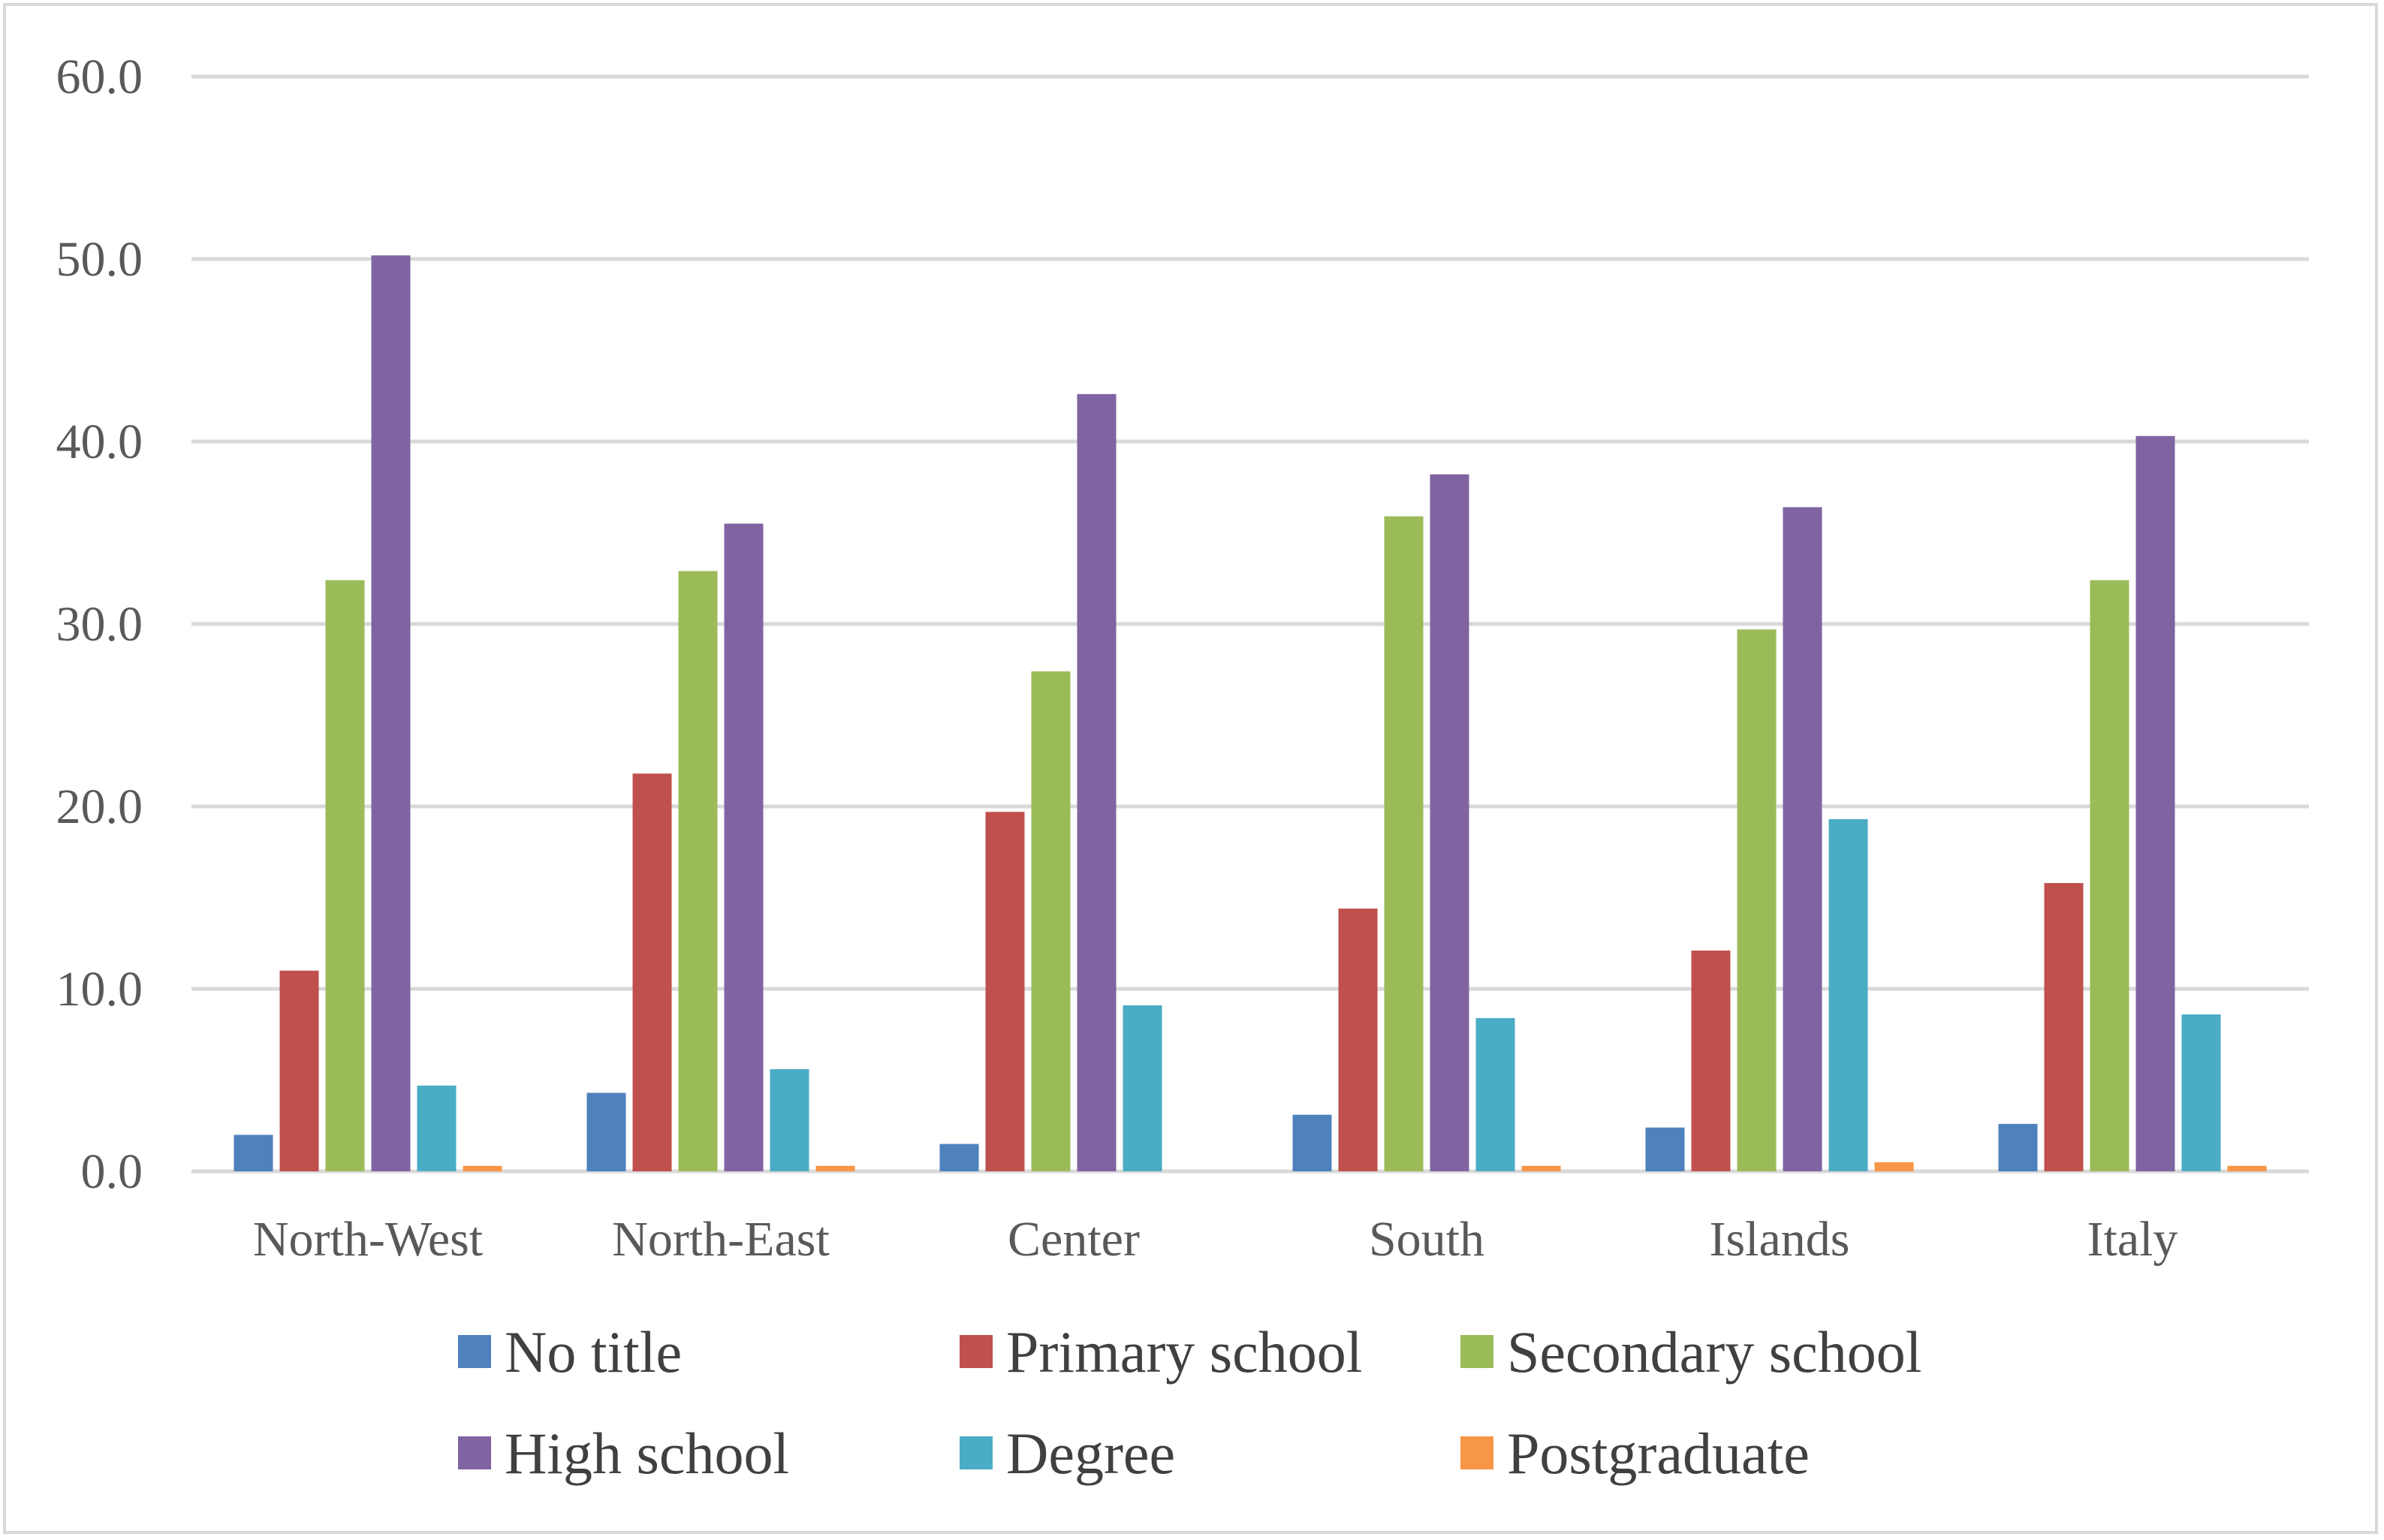 This screenshot has height=1540, width=2384. Describe the element at coordinates (593, 1352) in the screenshot. I see `legend-label: No title` at that location.